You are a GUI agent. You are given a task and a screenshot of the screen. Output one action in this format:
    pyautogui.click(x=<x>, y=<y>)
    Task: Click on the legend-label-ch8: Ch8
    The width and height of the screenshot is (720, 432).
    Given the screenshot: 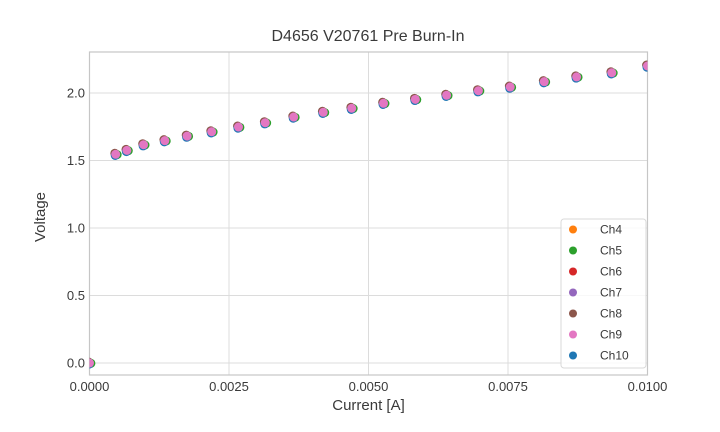 What is the action you would take?
    pyautogui.click(x=611, y=314)
    